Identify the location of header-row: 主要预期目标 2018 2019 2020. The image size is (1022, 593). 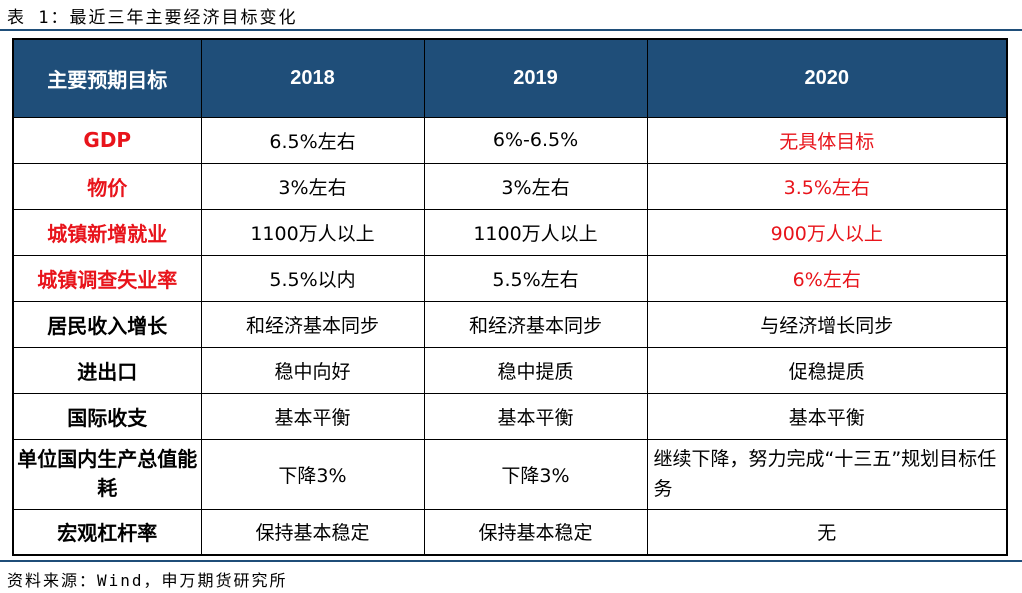
(510, 78).